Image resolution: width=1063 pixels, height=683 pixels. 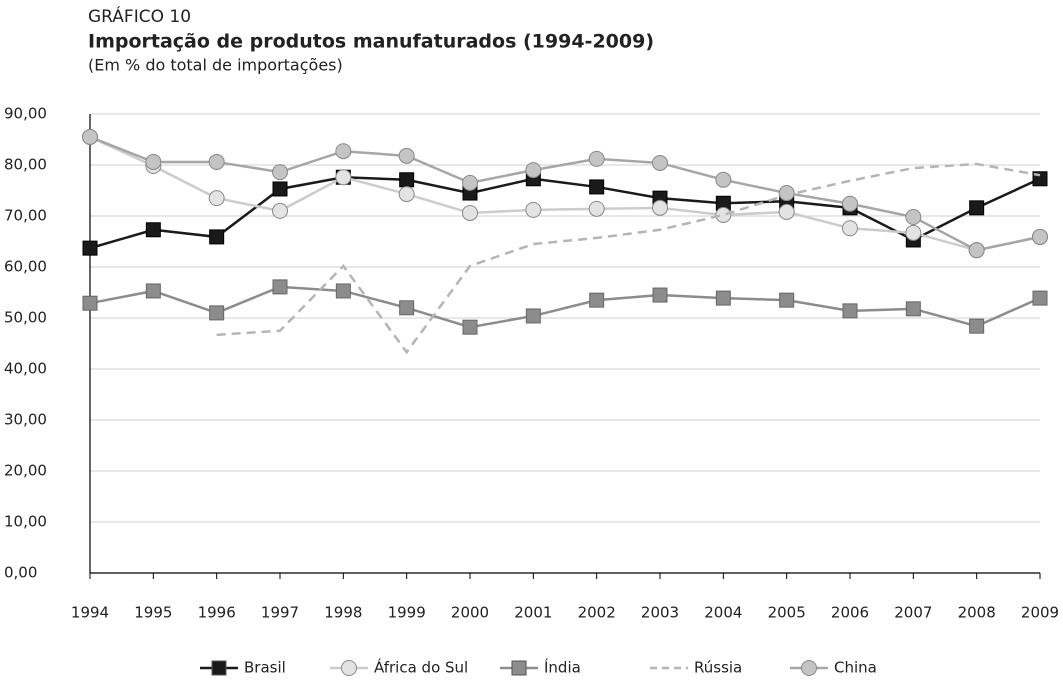 I want to click on x-tick-label: 1994, so click(x=90, y=613).